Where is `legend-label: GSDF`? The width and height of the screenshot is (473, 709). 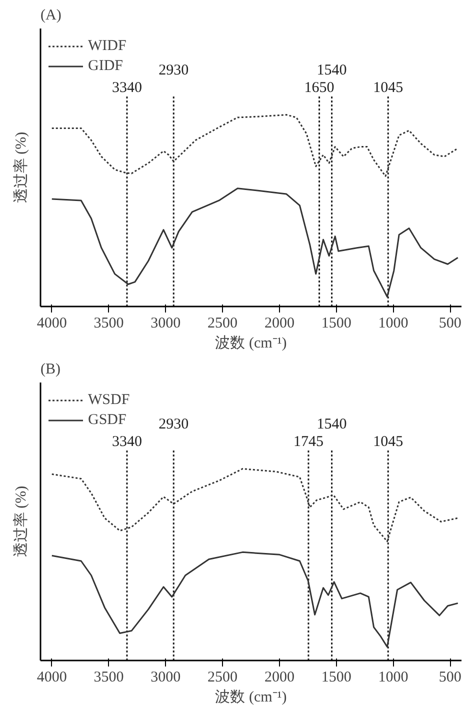 legend-label: GSDF is located at coordinates (107, 420).